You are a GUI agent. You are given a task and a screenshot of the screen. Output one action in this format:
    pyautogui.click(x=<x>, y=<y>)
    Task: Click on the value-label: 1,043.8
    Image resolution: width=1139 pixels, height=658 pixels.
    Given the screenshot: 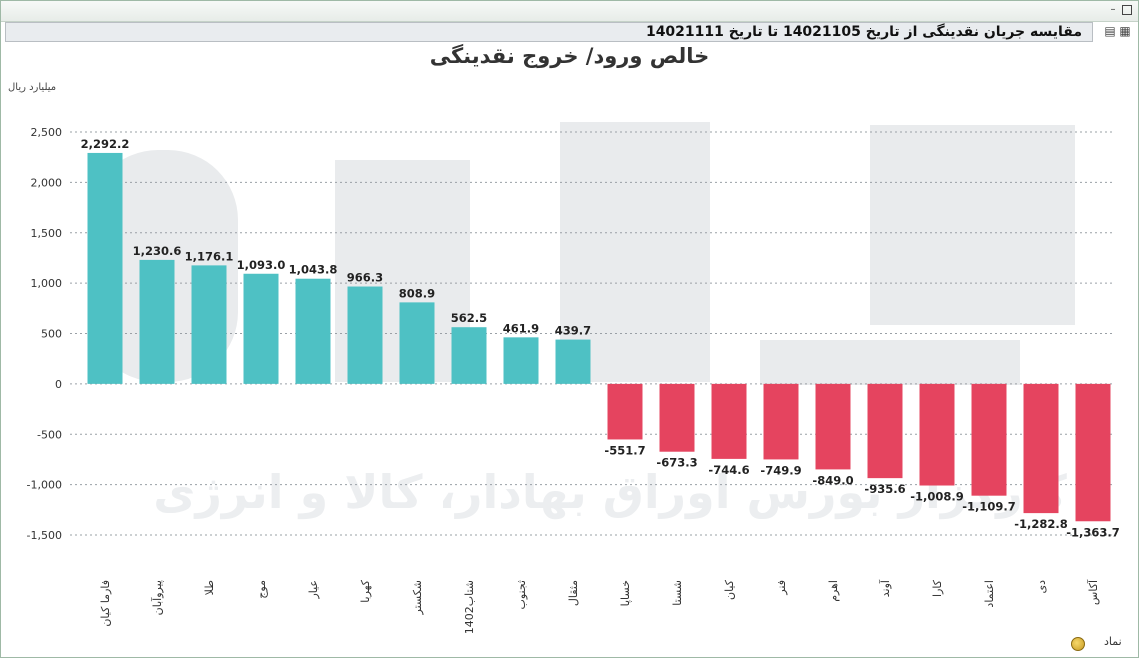 What is the action you would take?
    pyautogui.click(x=313, y=270)
    